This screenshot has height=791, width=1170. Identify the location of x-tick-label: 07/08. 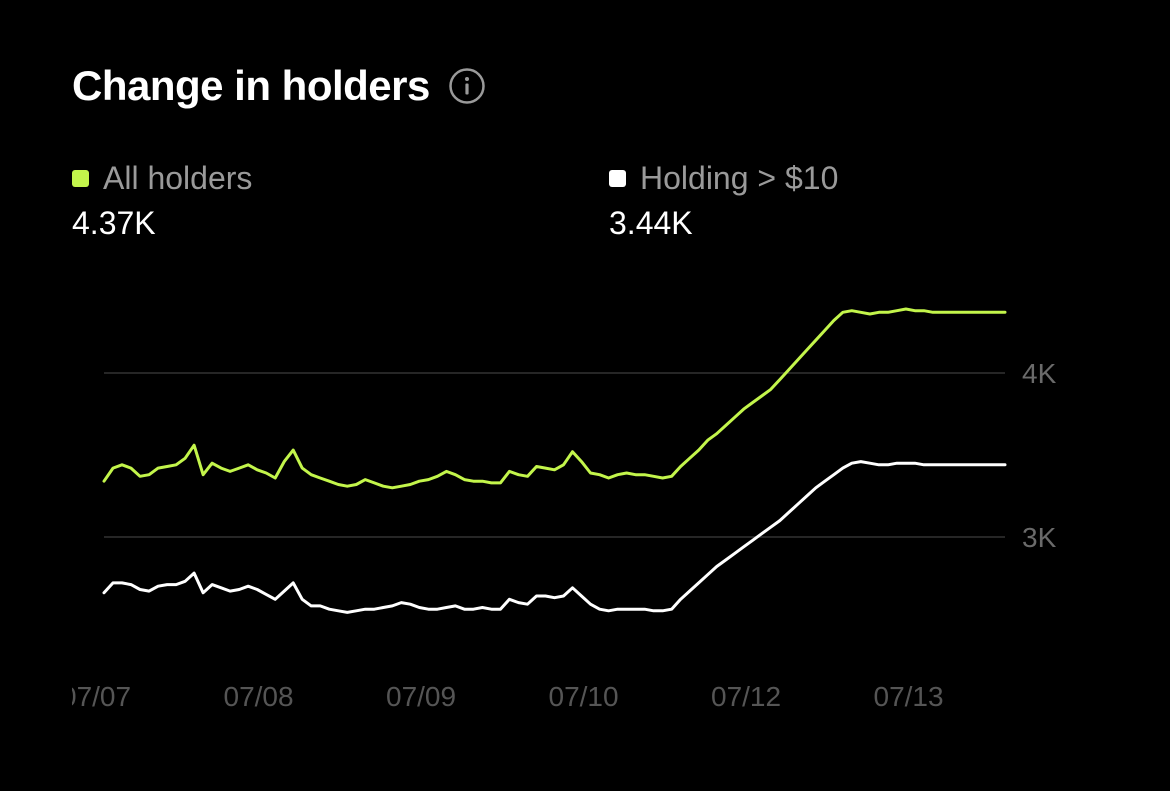
(259, 696).